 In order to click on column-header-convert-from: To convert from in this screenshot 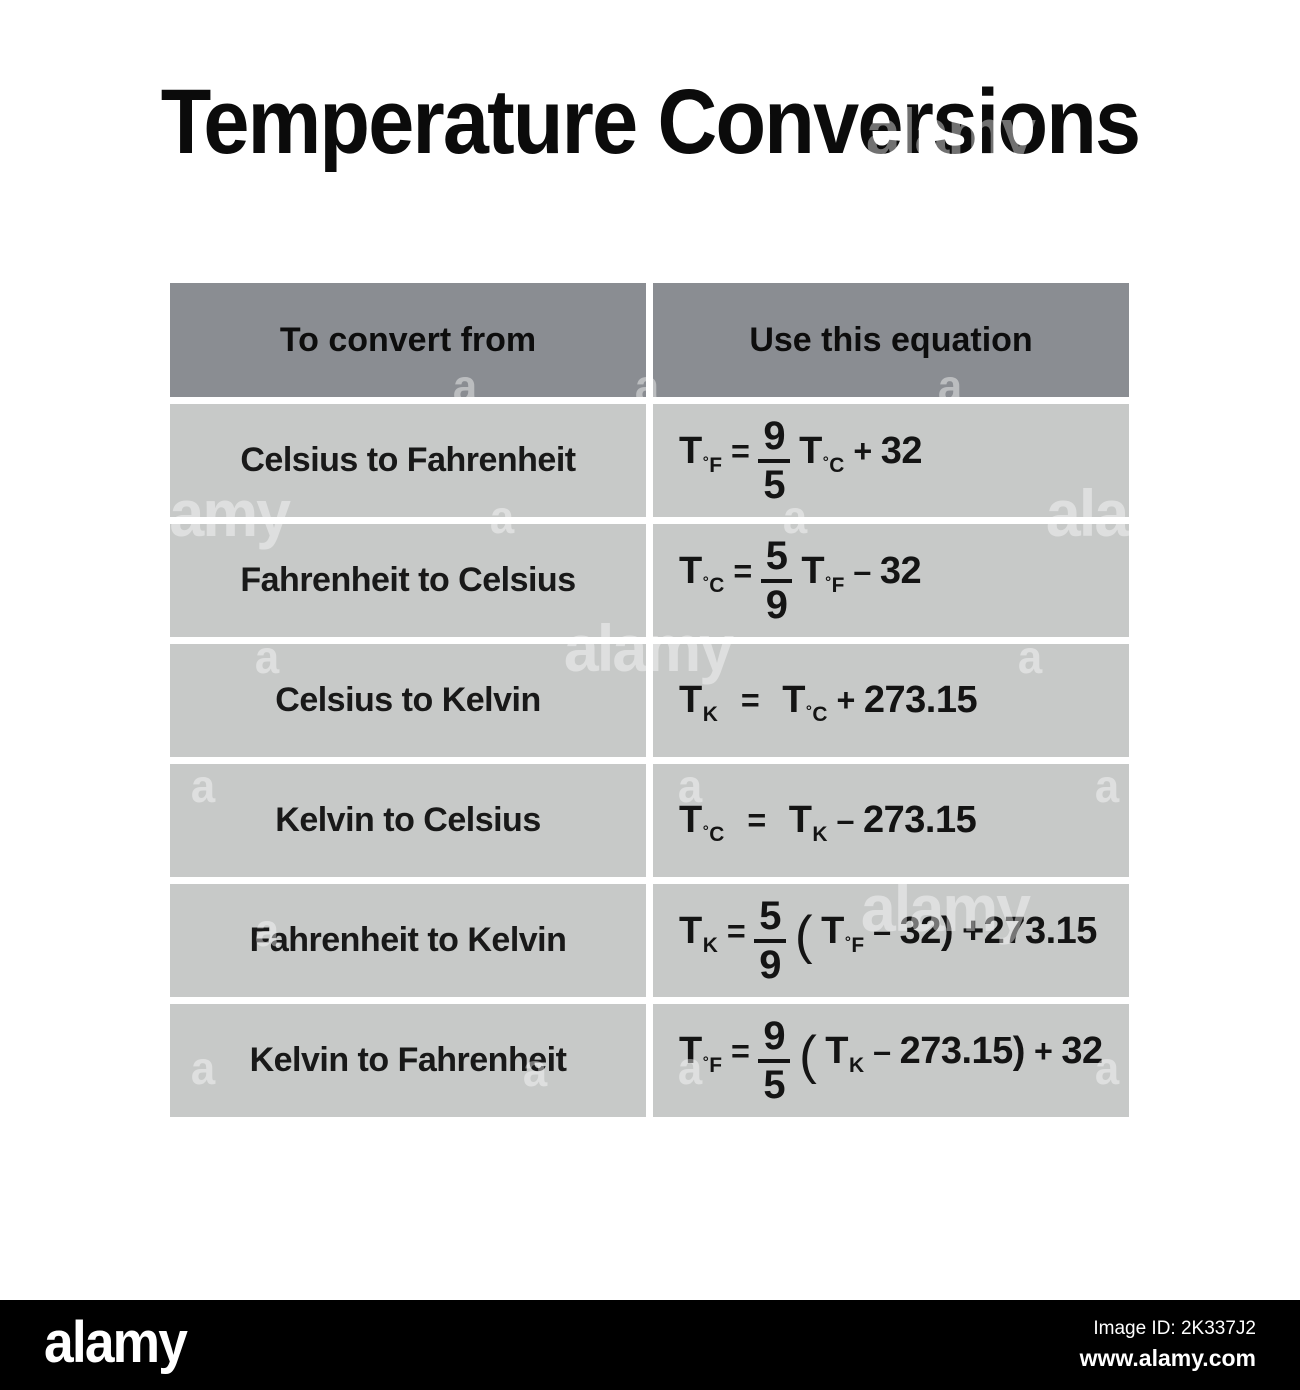, I will do `click(408, 340)`.